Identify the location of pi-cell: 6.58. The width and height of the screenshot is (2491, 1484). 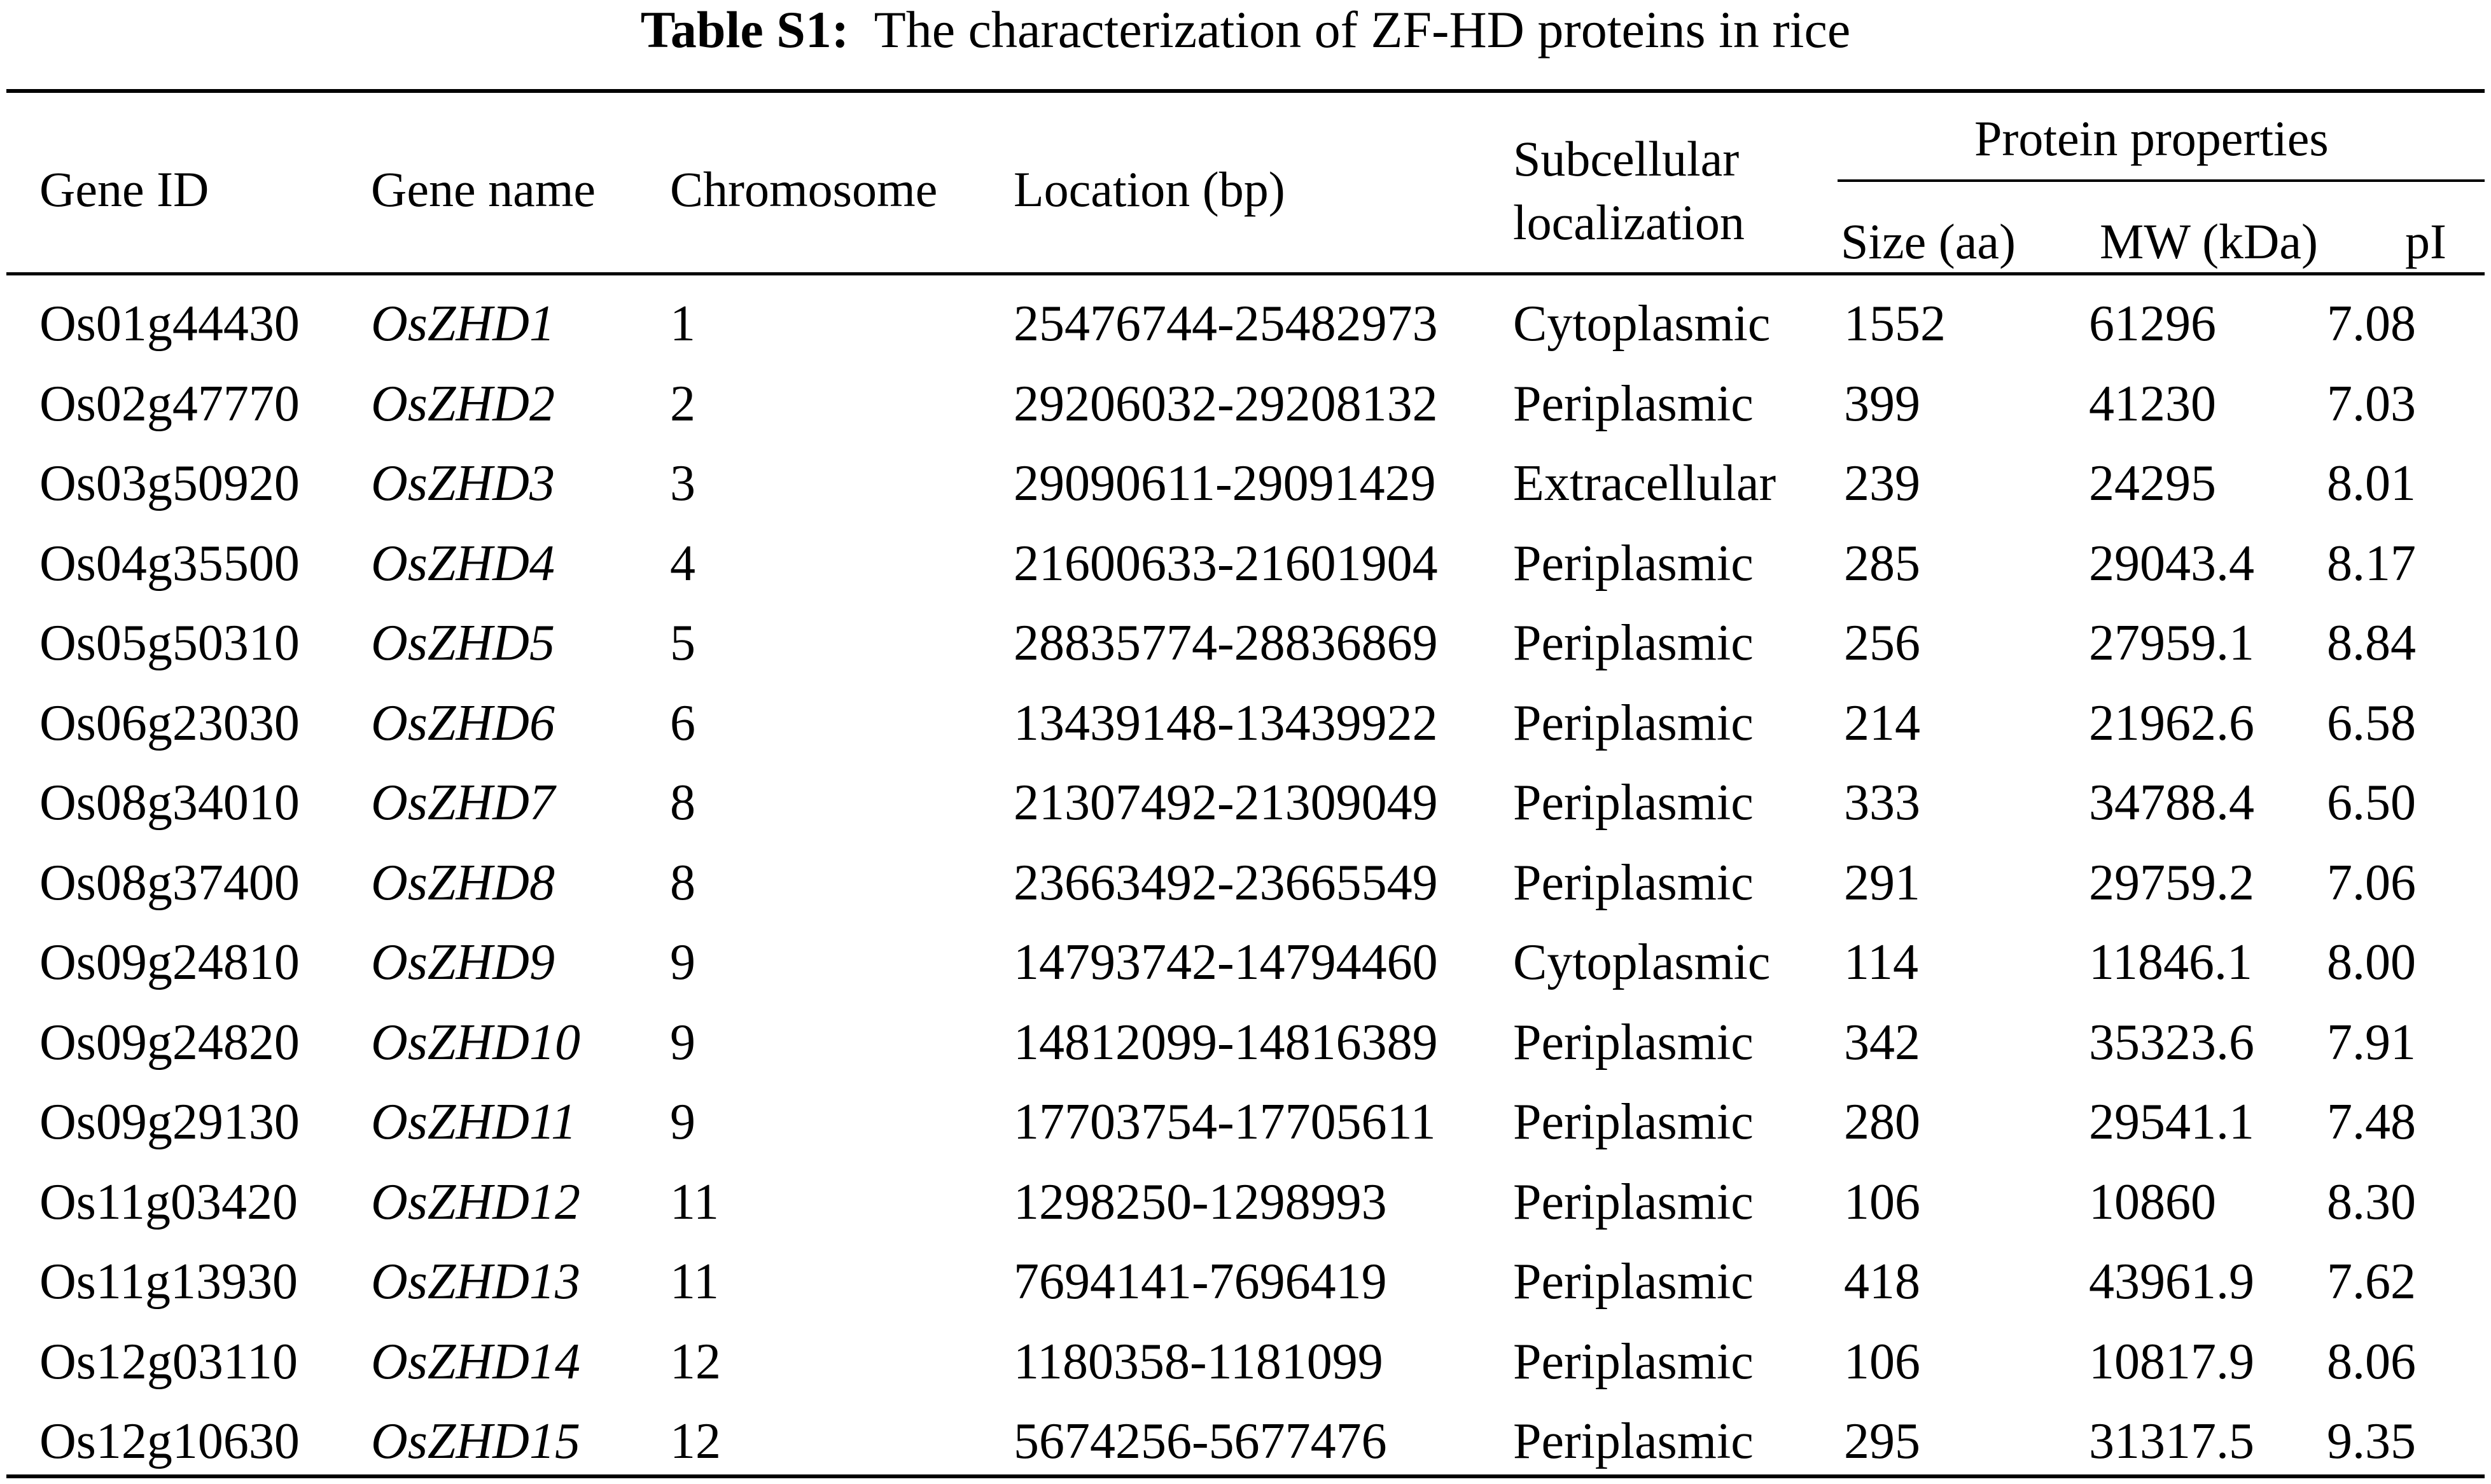
(2371, 723).